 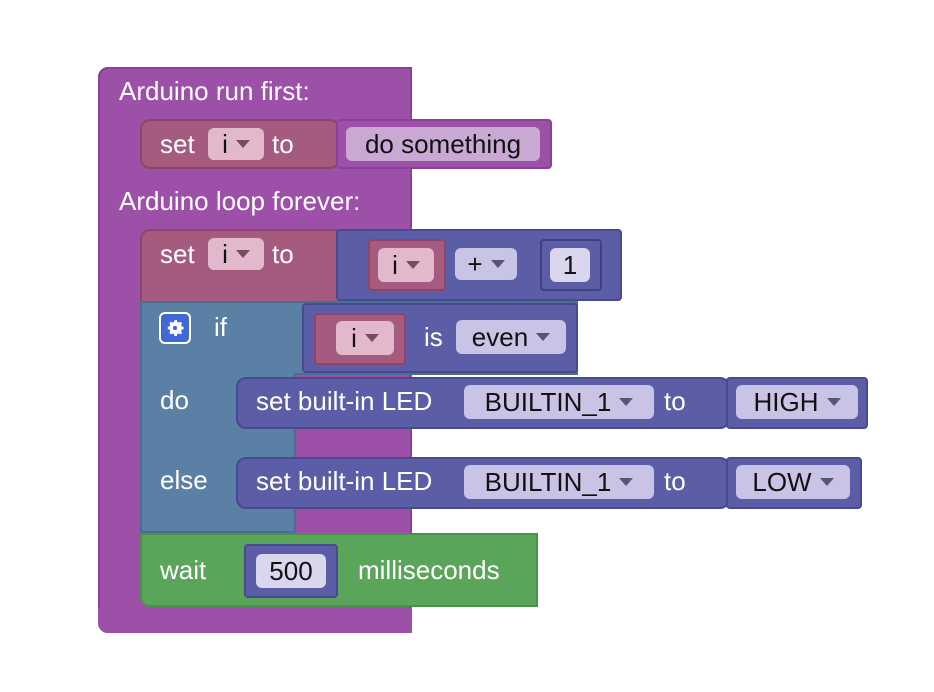 What do you see at coordinates (339, 570) in the screenshot?
I see `wait-block` at bounding box center [339, 570].